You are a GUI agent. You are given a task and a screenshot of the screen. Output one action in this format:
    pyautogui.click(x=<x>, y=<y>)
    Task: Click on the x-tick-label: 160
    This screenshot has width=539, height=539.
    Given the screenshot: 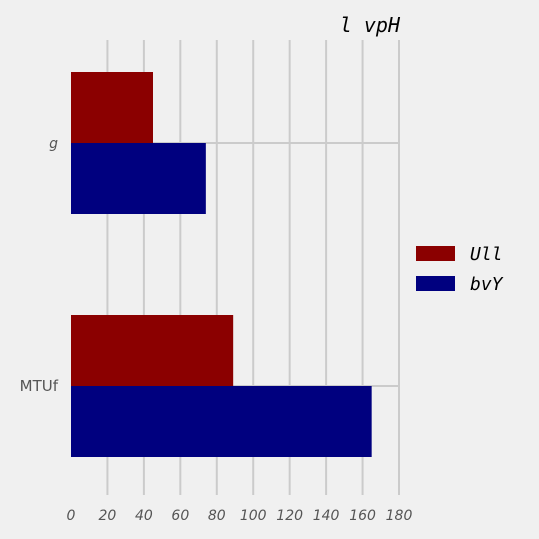 What is the action you would take?
    pyautogui.click(x=362, y=516)
    